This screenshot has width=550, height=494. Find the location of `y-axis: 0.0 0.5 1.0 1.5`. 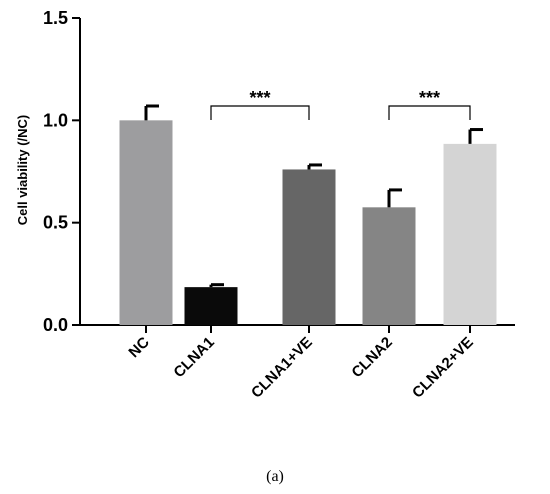

y-axis: 0.0 0.5 1.0 1.5 is located at coordinates (62, 171).